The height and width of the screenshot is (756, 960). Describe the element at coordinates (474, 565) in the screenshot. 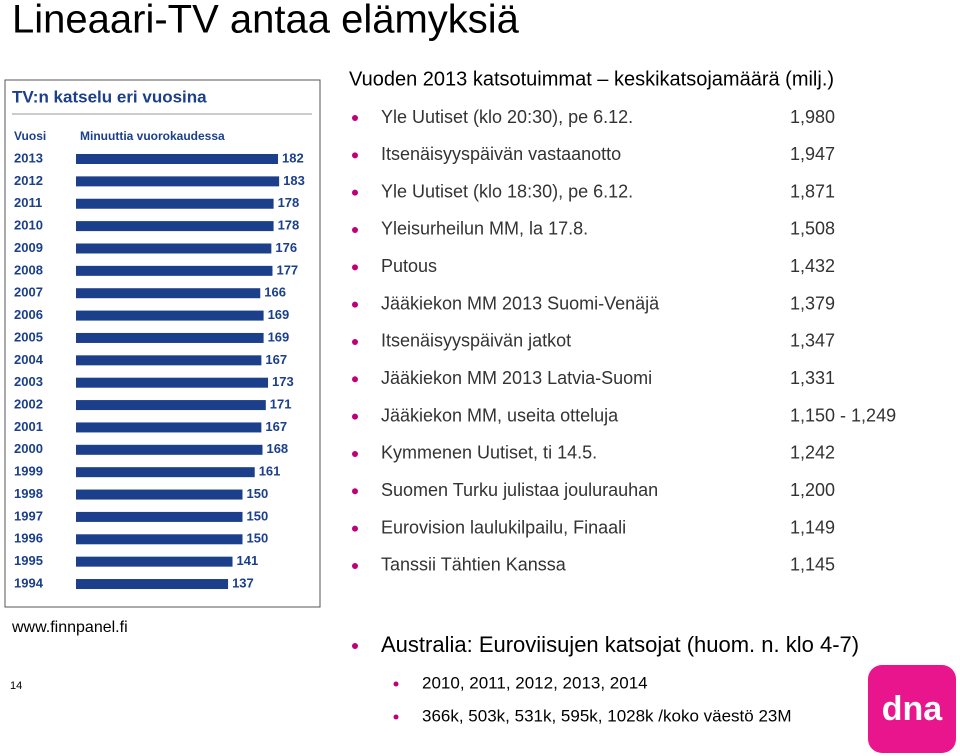

I see `item-label: Tanssii Tähtien Kanssa` at that location.